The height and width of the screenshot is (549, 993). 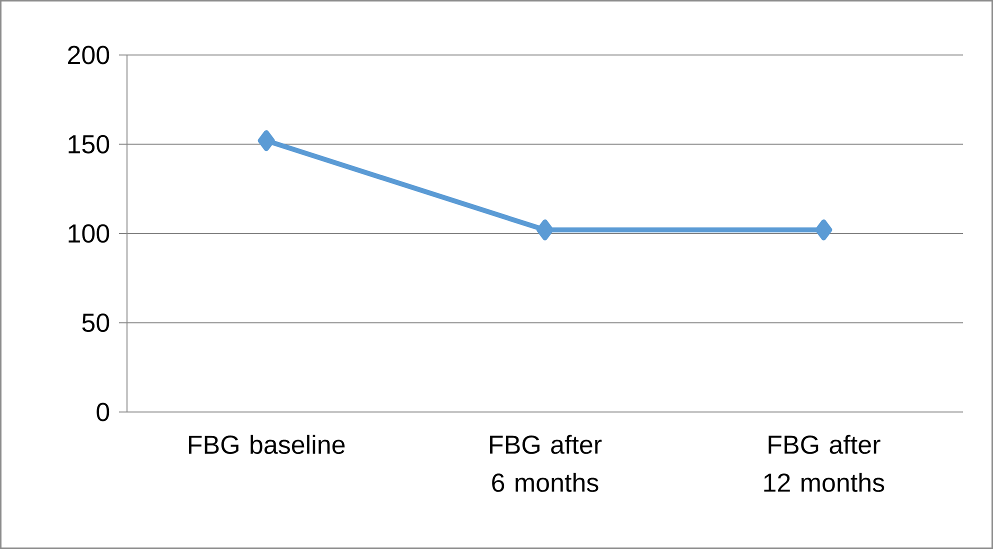 What do you see at coordinates (824, 463) in the screenshot?
I see `x-tick-label: FBG after 12 months` at bounding box center [824, 463].